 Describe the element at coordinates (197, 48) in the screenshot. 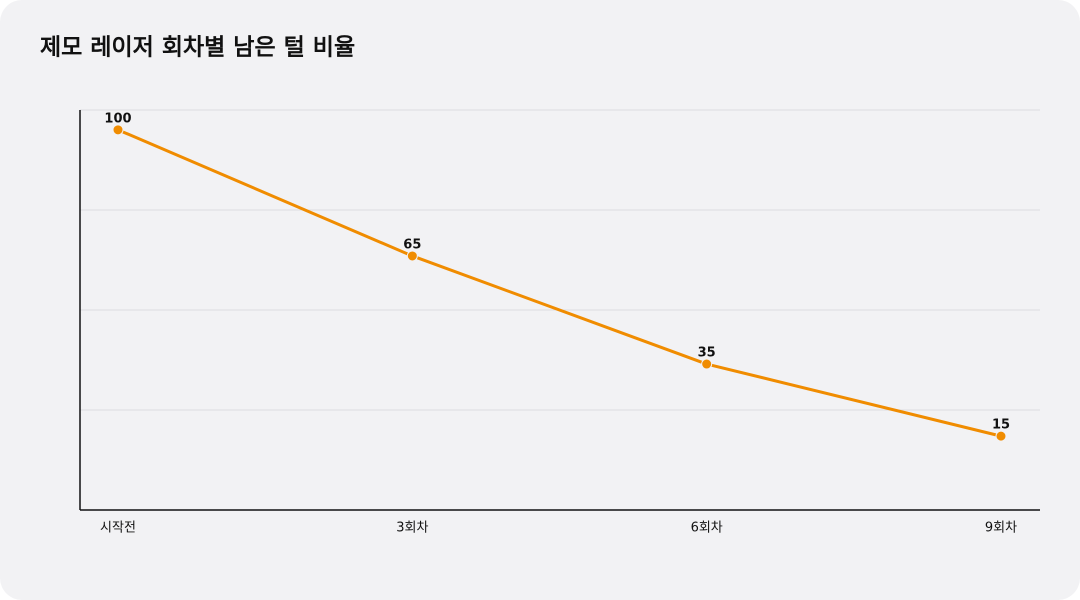

I see `chart-title: 제모 레이저 회차별 남은 털 비율` at that location.